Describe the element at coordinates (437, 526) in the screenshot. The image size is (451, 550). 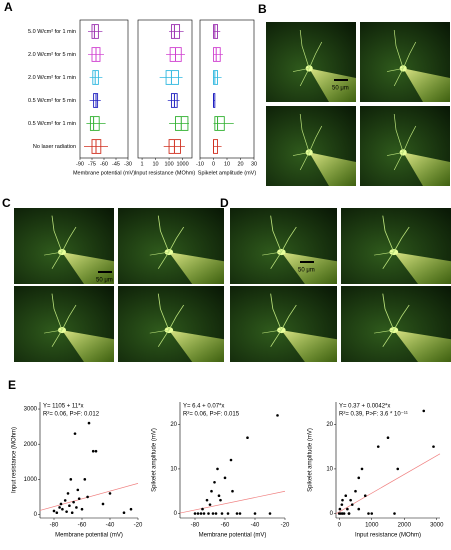
I see `x-tick-label: 3000` at that location.